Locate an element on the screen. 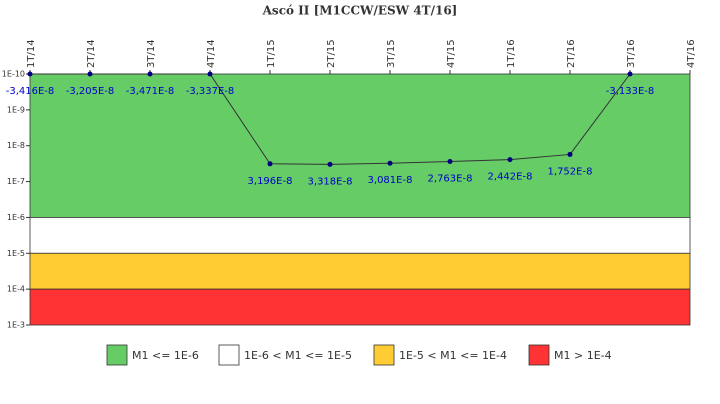  y-tick-label: 1E-8 is located at coordinates (16, 145).